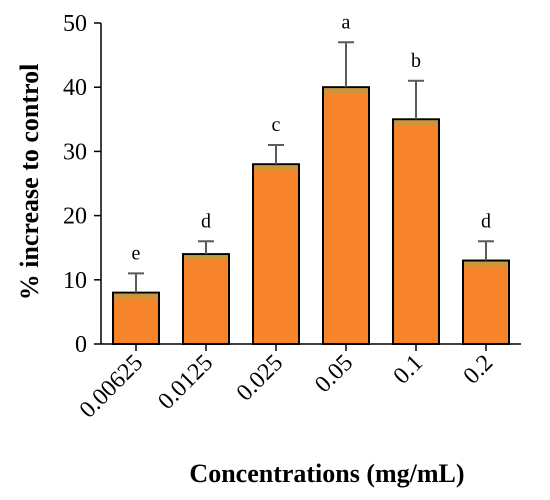  Describe the element at coordinates (75, 281) in the screenshot. I see `y-tick-label: 10` at that location.